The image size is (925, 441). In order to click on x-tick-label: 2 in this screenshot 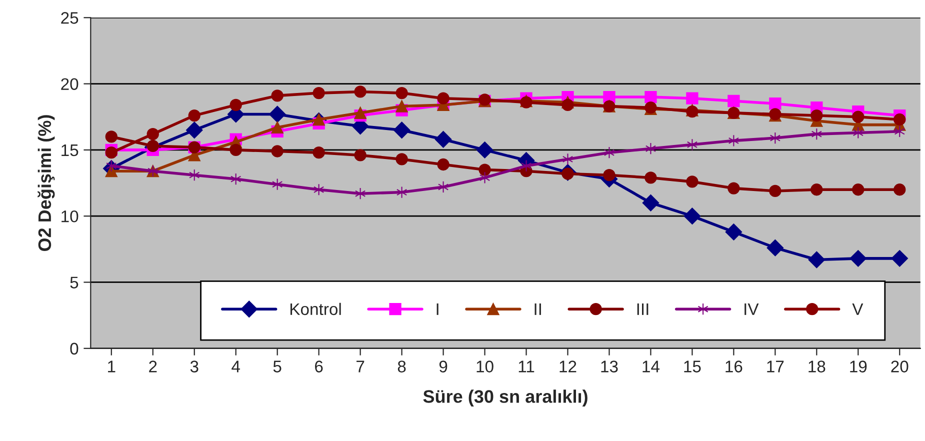, I will do `click(153, 366)`.